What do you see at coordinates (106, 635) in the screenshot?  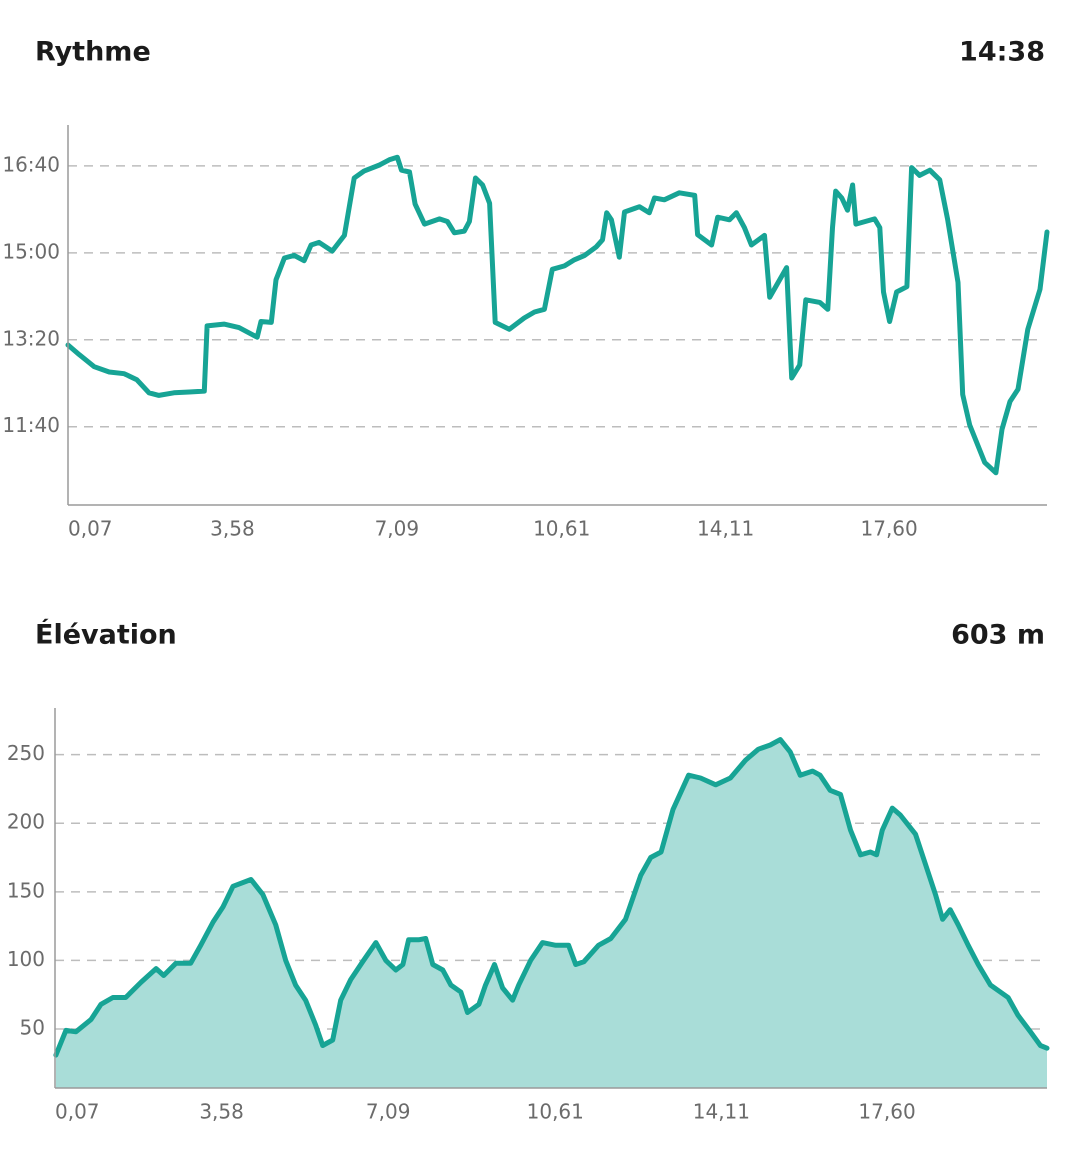 I see `chart-title: Élévation` at bounding box center [106, 635].